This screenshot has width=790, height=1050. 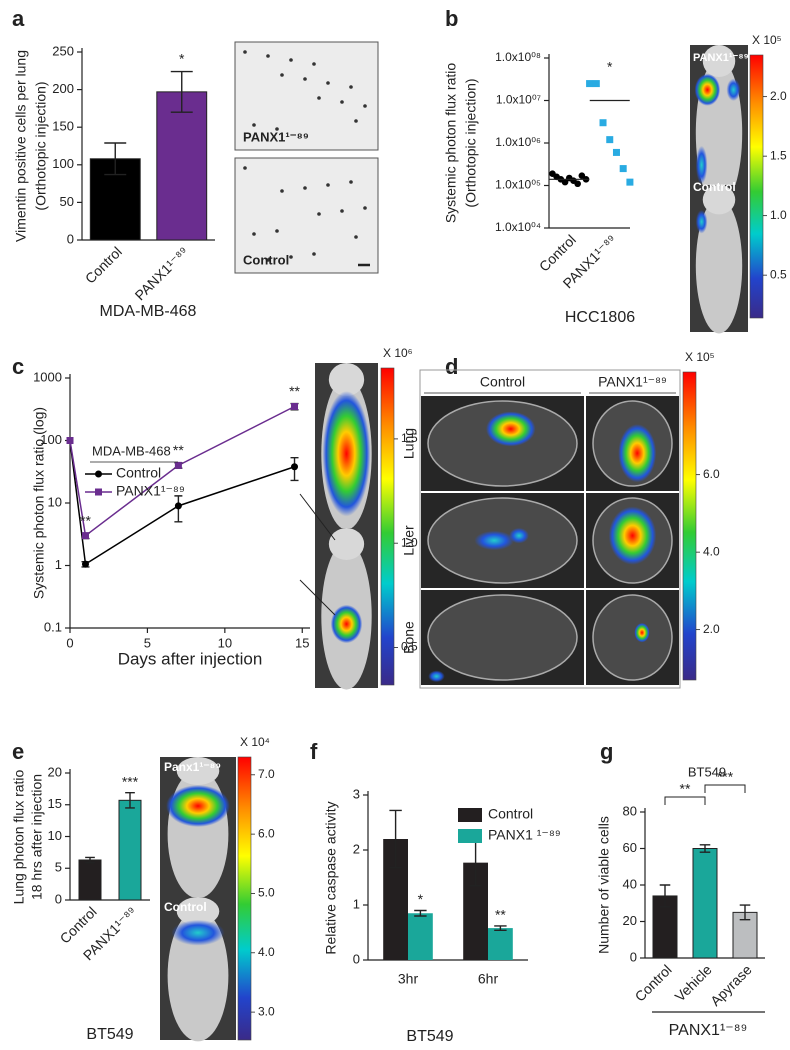 I want to click on panel-letter: d, so click(x=451, y=366).